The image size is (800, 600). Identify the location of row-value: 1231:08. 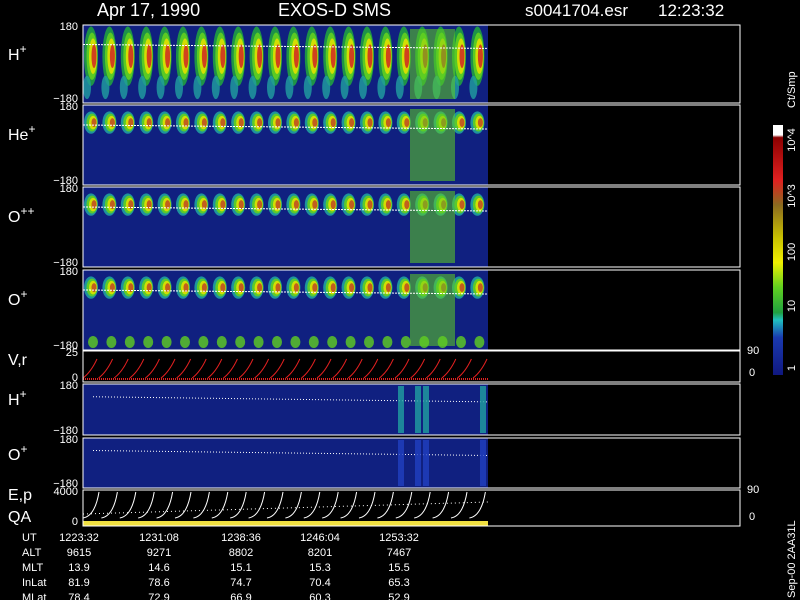
(159, 538).